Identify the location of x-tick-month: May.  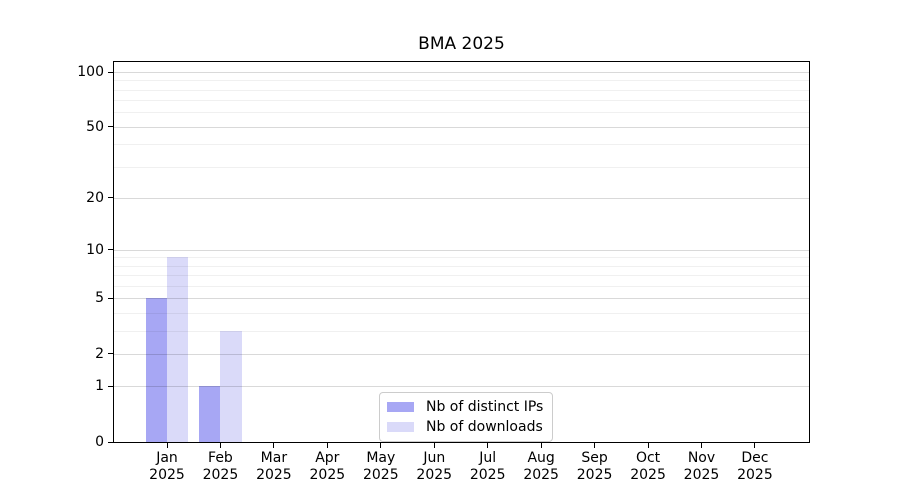
(381, 458).